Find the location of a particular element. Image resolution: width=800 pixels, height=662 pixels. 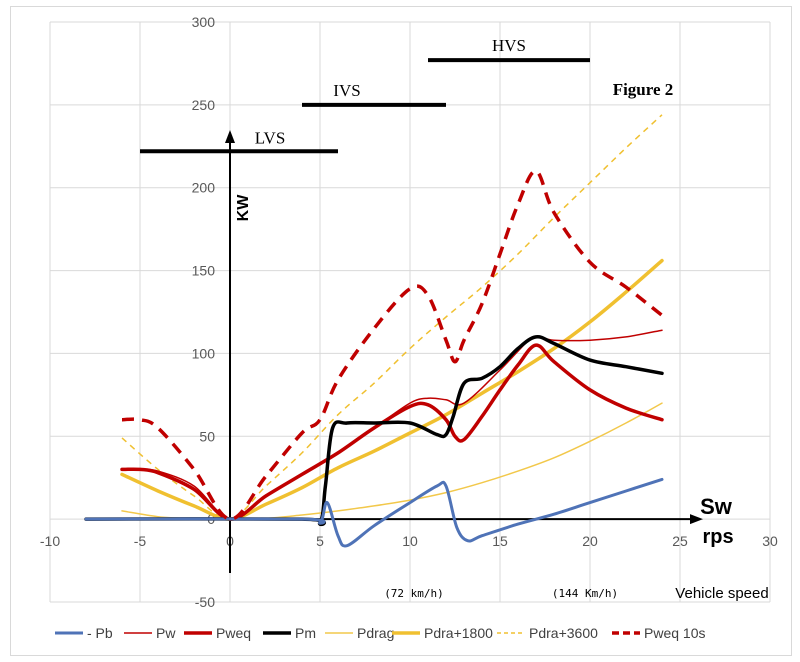

y-tick-label: -50 is located at coordinates (205, 602).